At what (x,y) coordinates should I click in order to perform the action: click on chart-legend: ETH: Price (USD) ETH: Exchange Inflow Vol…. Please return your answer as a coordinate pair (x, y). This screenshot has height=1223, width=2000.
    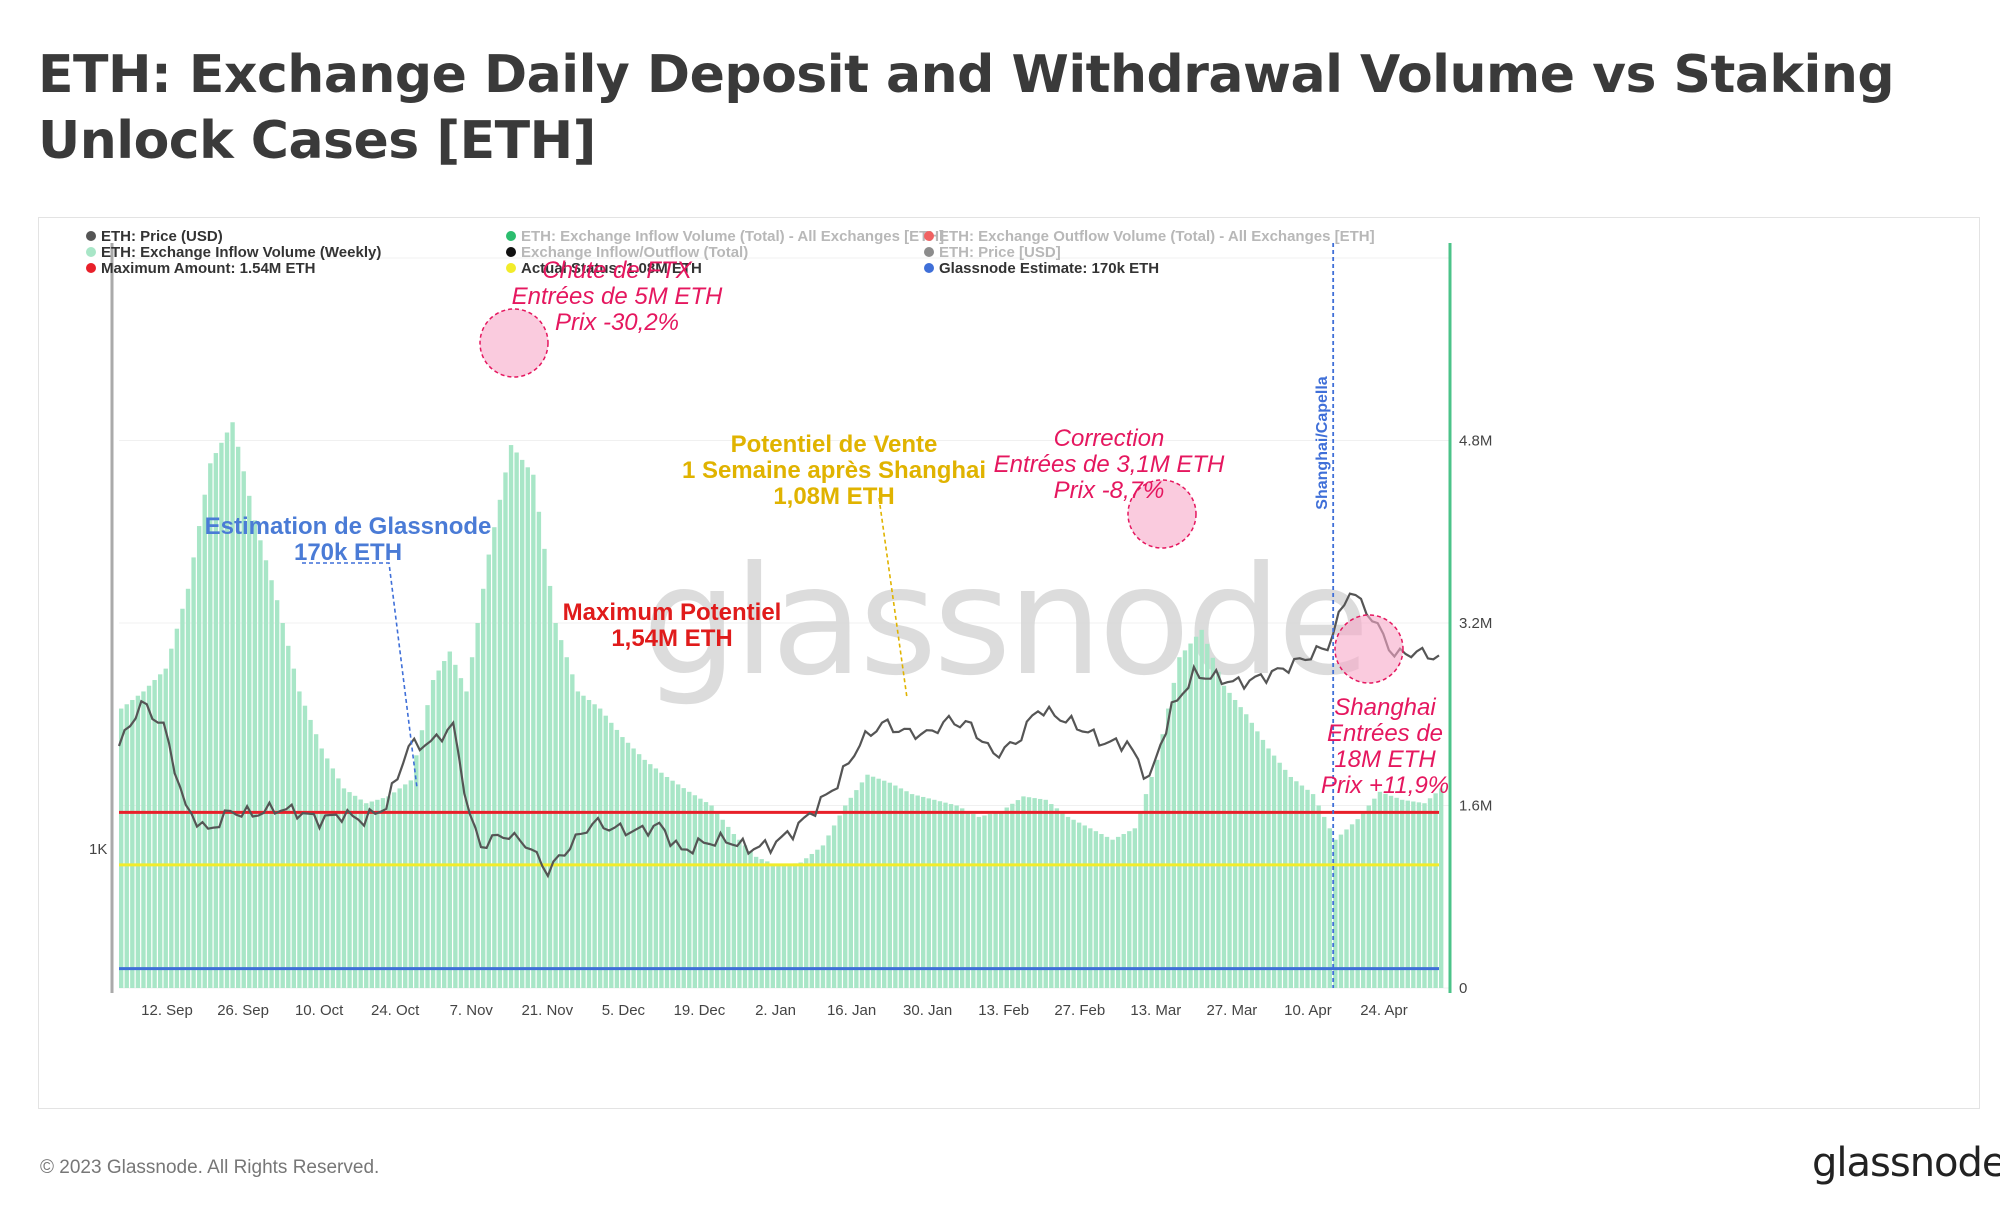
    Looking at the image, I should click on (730, 252).